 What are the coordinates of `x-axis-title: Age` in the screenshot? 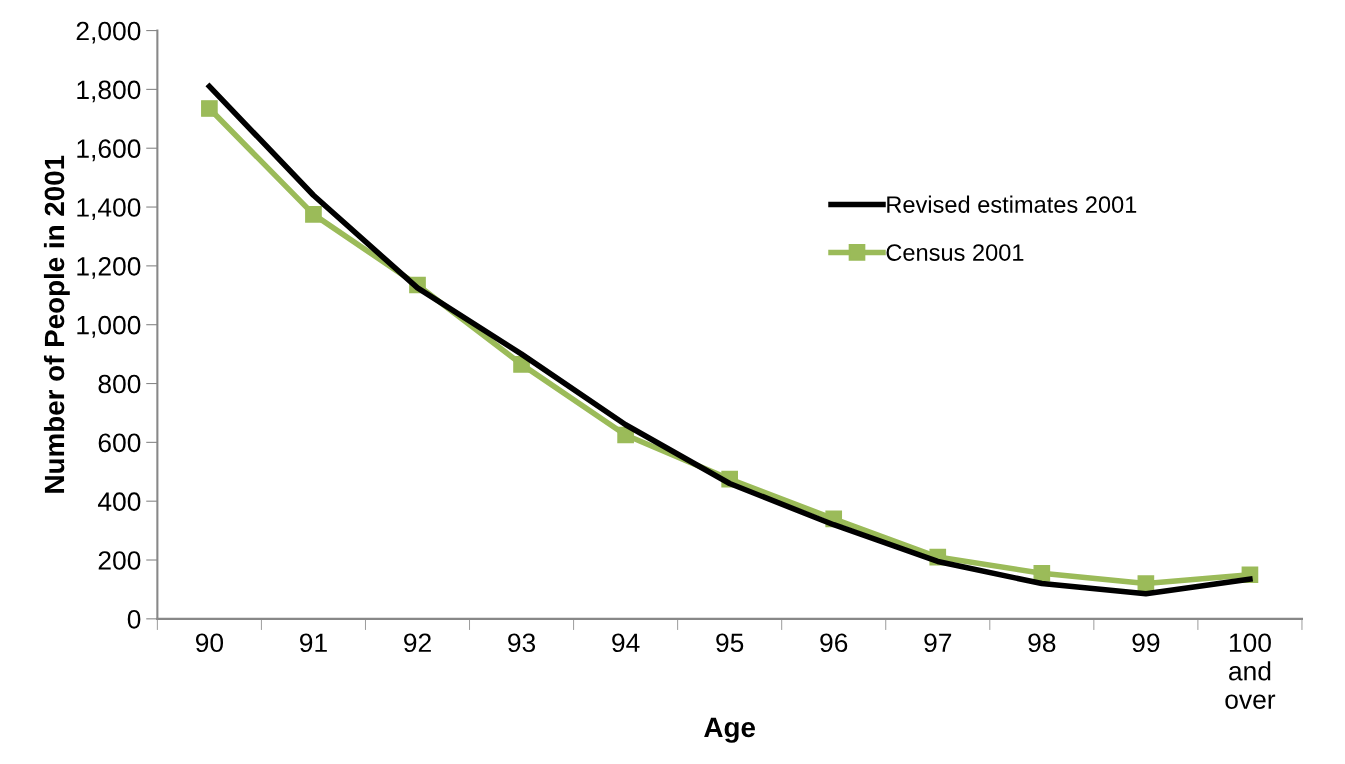 It's located at (729, 730).